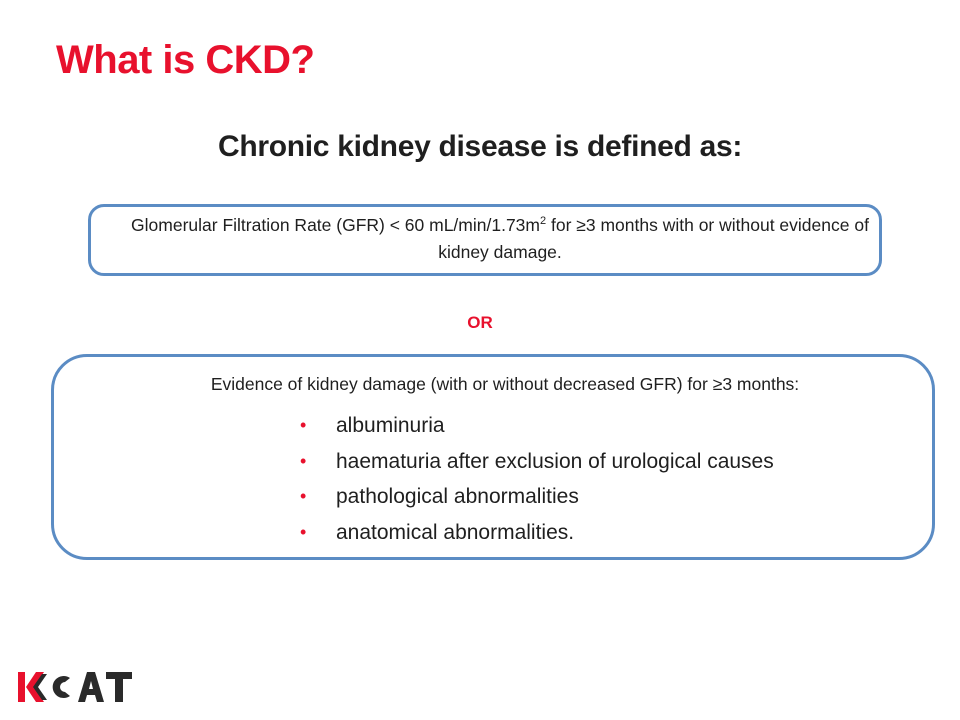 This screenshot has height=720, width=960. I want to click on list-item-text: pathological abnormalities, so click(457, 496).